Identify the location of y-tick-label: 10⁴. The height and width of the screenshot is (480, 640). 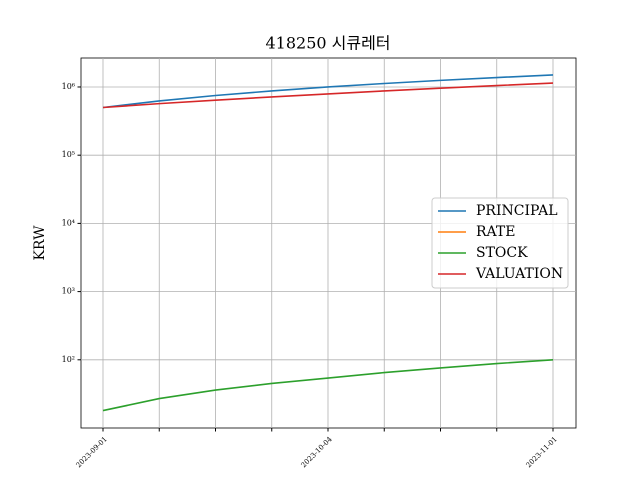
(68, 222).